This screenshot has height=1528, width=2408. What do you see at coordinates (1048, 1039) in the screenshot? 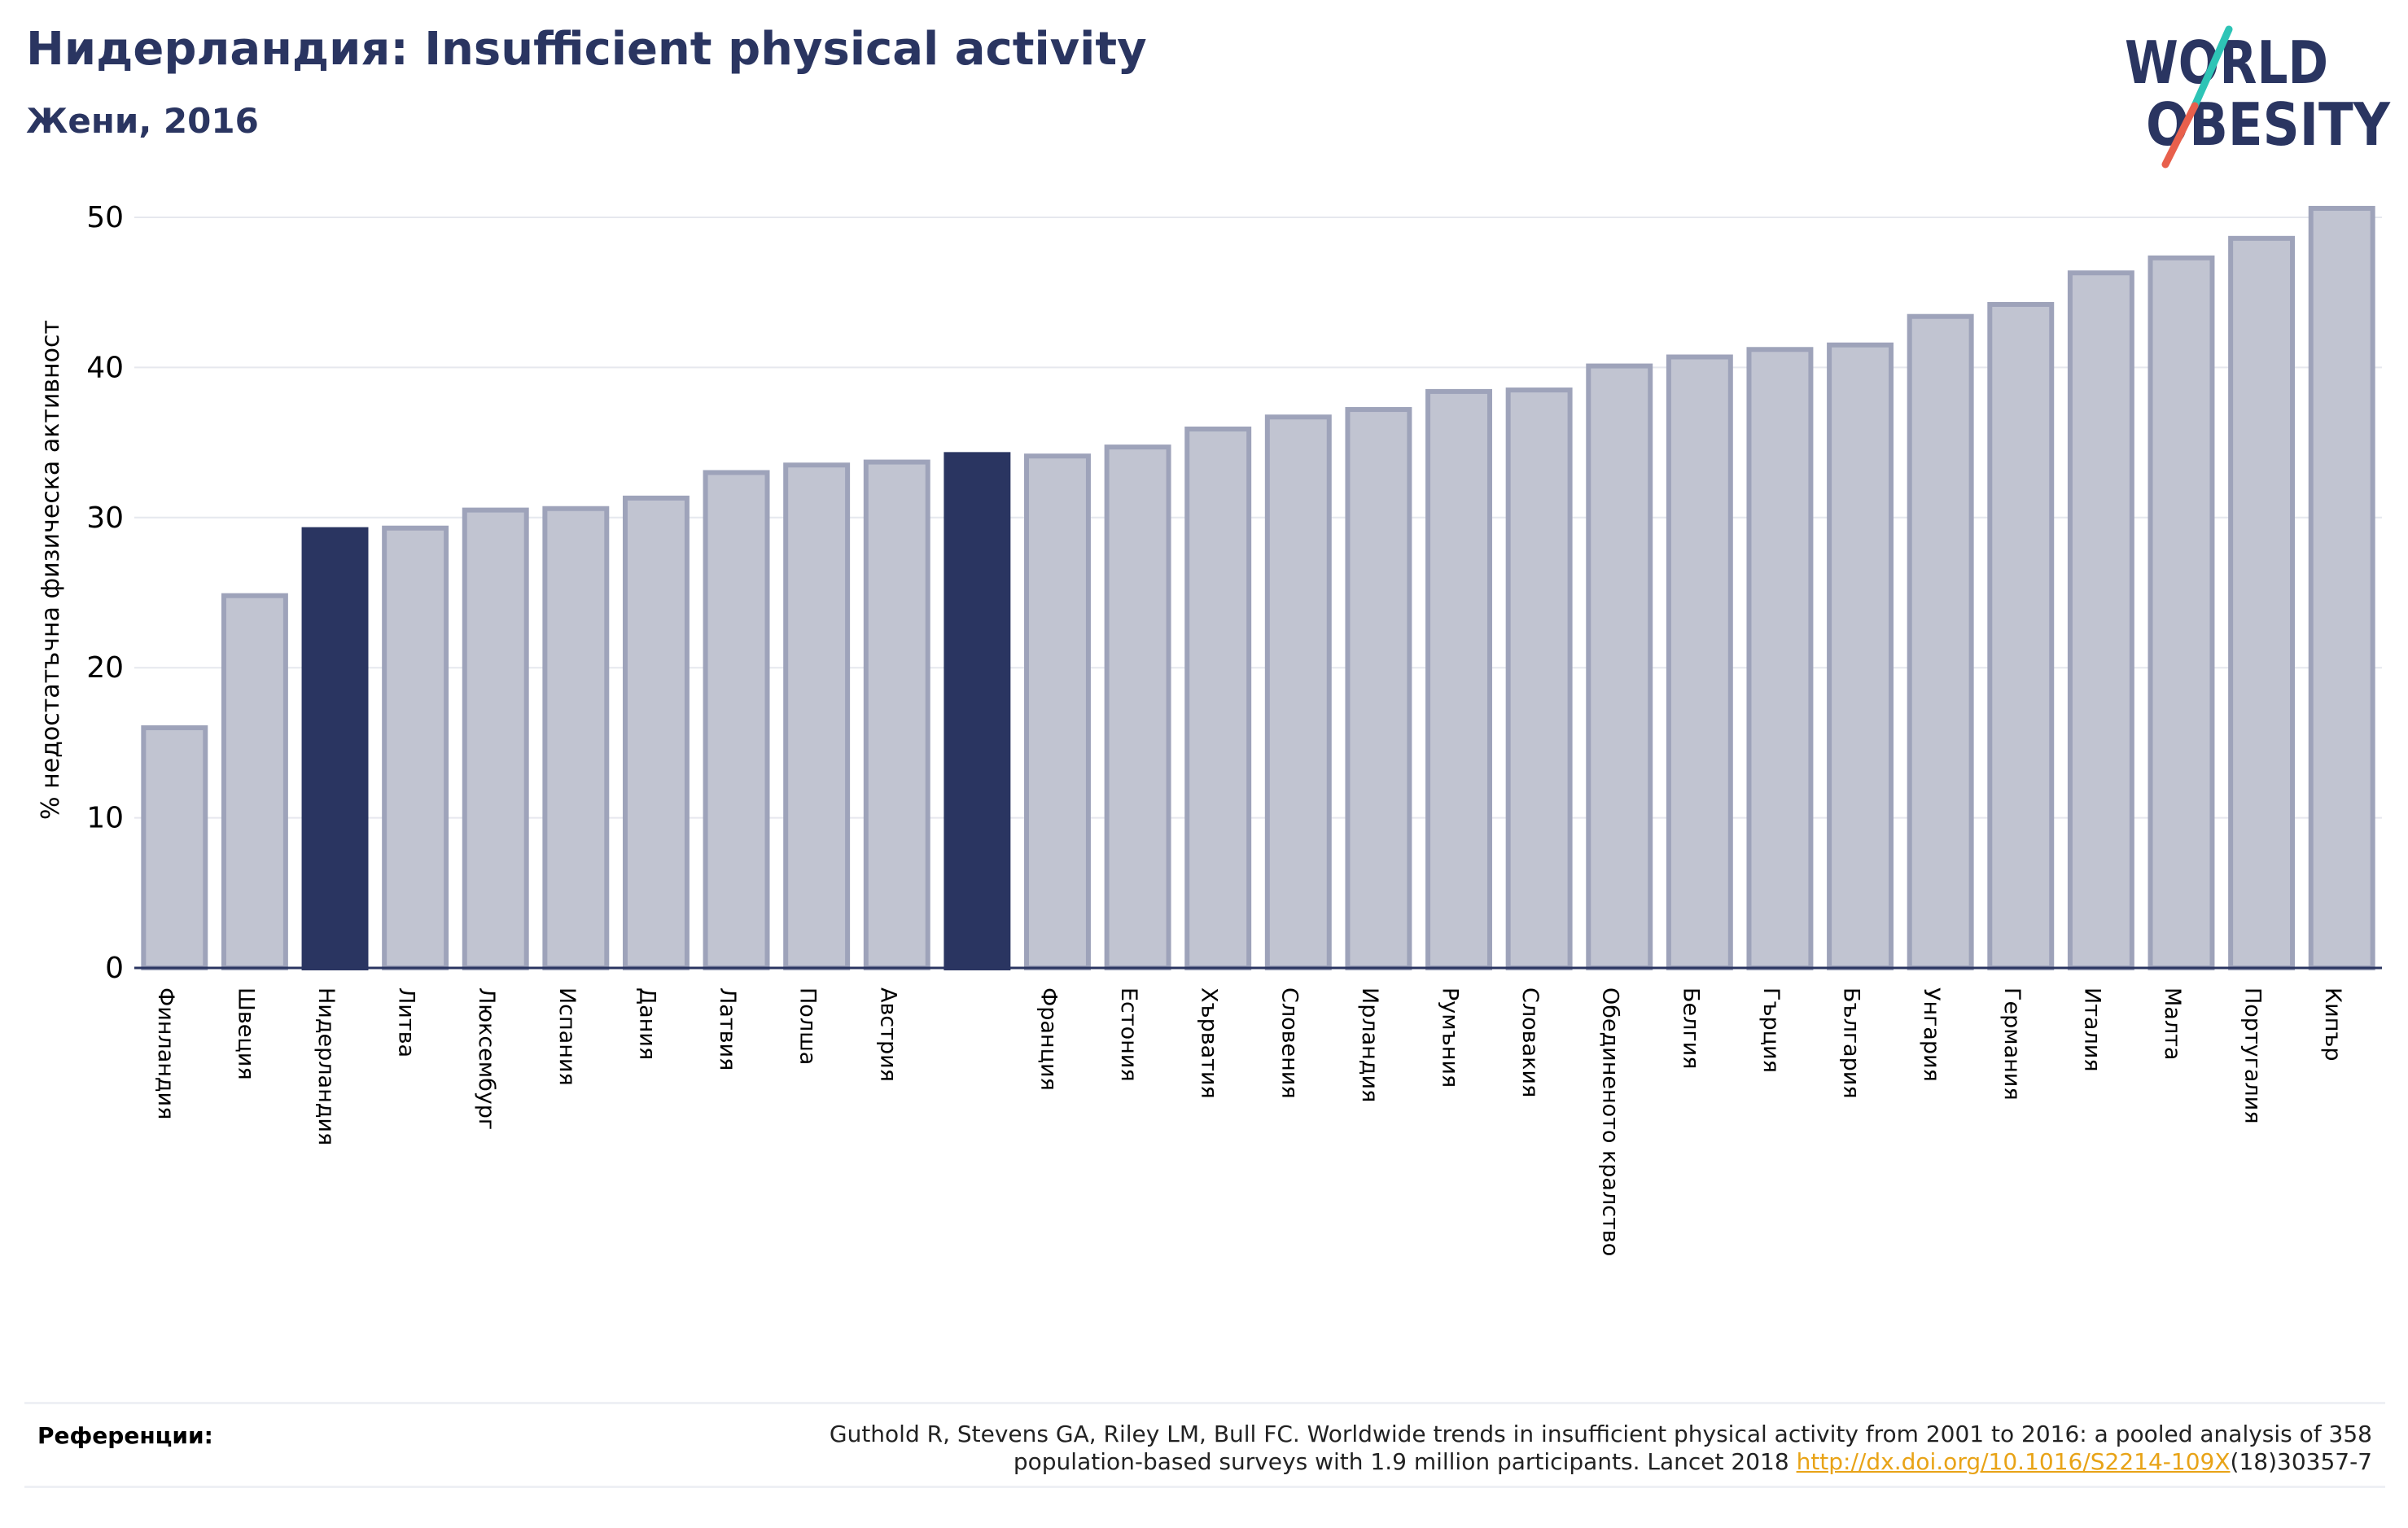
I see `x-tick-label: Франция` at bounding box center [1048, 1039].